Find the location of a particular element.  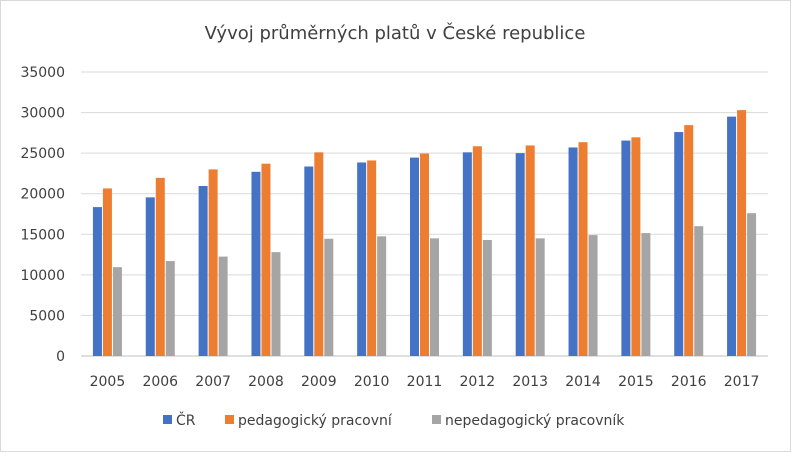

y-tick-label: 5000 is located at coordinates (47, 316).